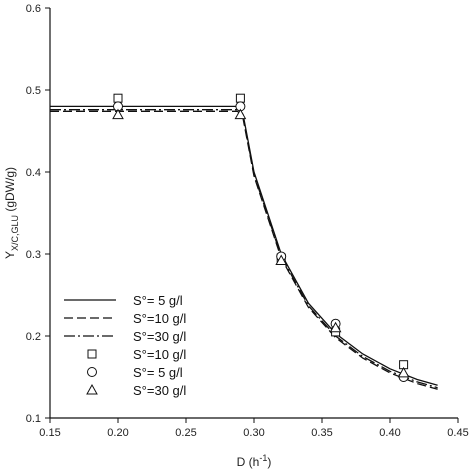 This screenshot has width=474, height=474. What do you see at coordinates (49, 433) in the screenshot?
I see `x-tick-label-0: 0.15` at bounding box center [49, 433].